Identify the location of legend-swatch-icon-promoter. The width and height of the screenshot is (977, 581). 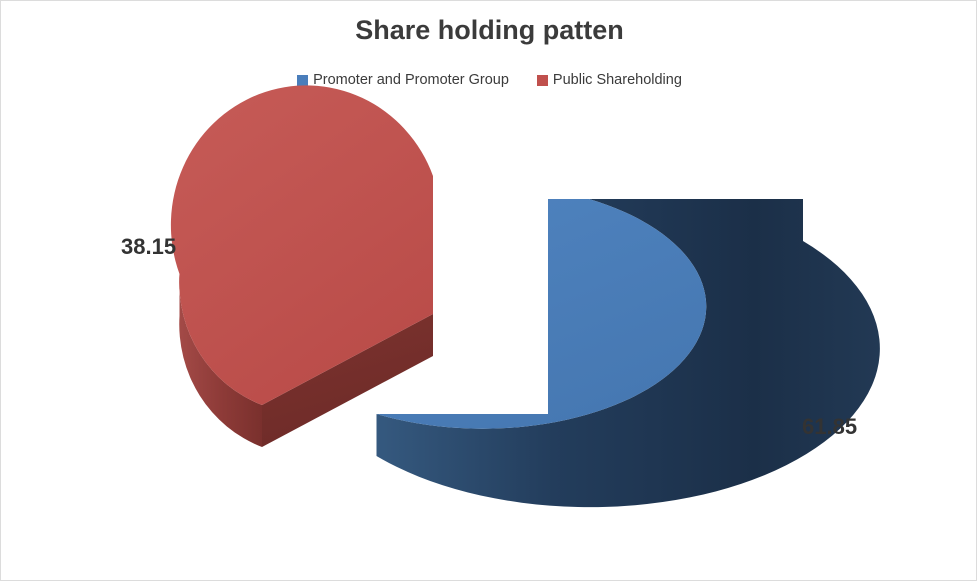
(303, 80).